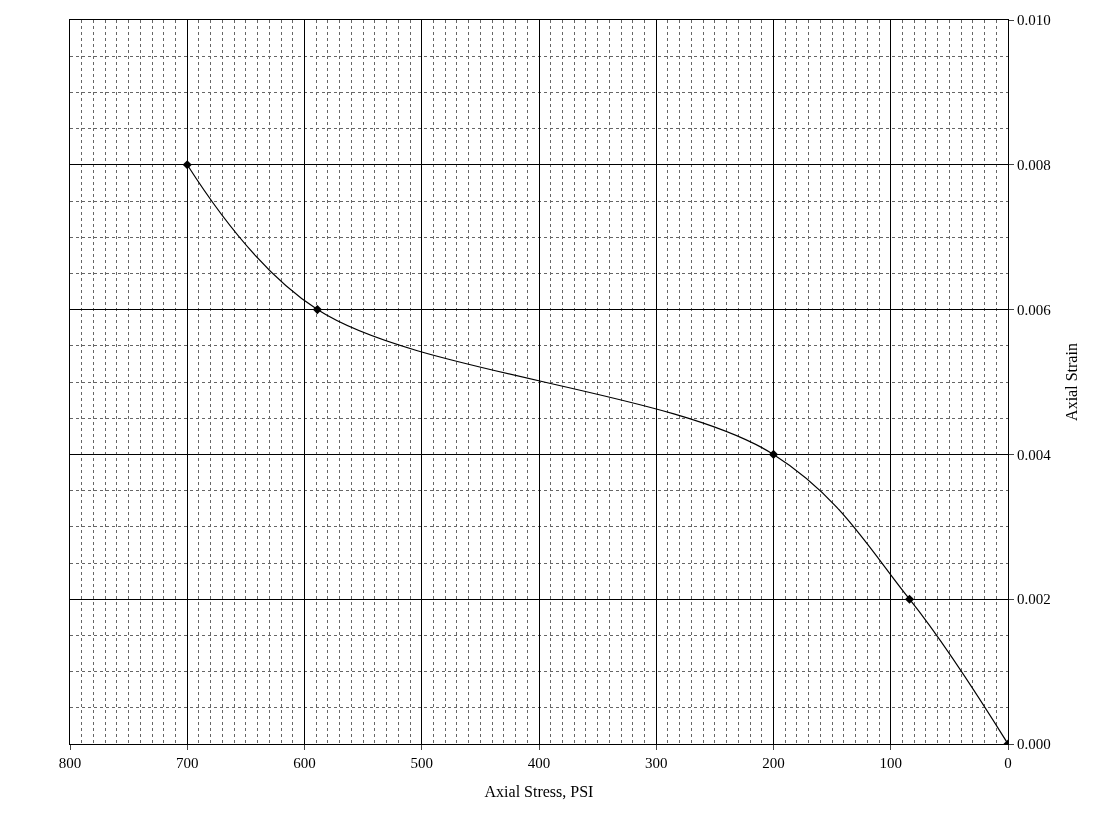 The image size is (1118, 834). What do you see at coordinates (1034, 454) in the screenshot?
I see `y-tick-label: 0.004` at bounding box center [1034, 454].